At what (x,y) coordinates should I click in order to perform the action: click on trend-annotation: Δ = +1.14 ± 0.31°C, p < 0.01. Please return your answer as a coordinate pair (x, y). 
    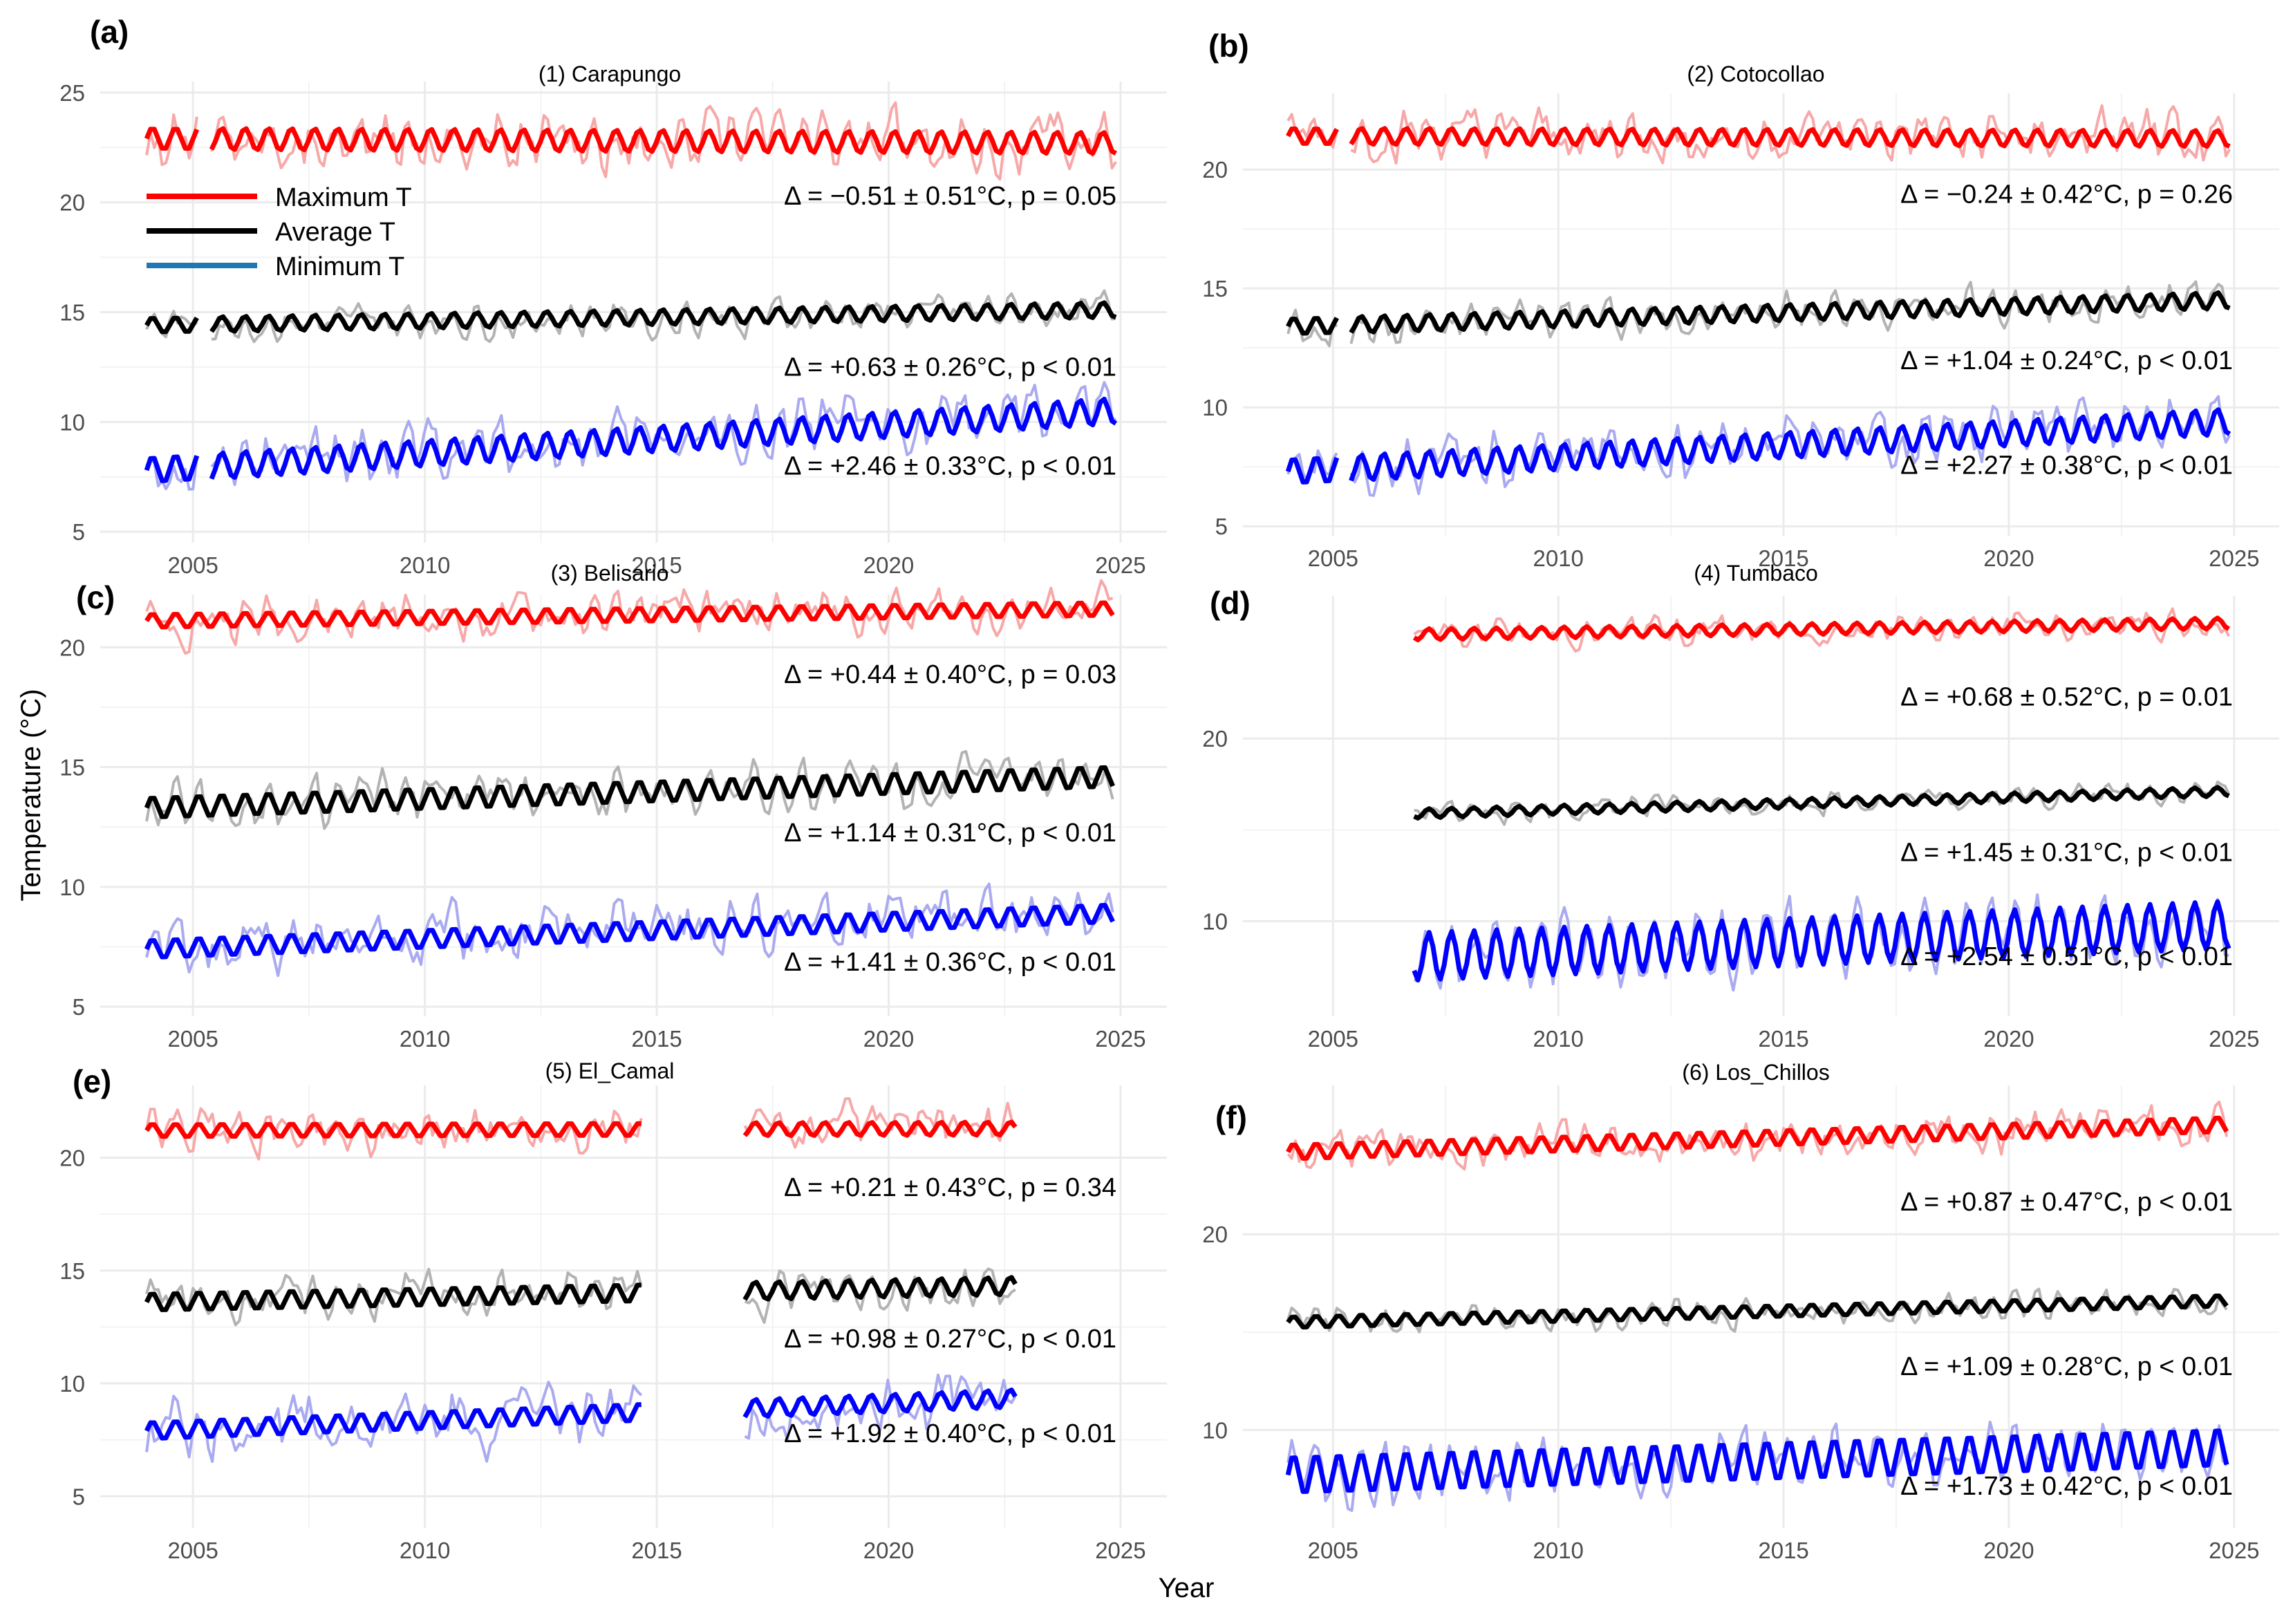
    Looking at the image, I should click on (950, 833).